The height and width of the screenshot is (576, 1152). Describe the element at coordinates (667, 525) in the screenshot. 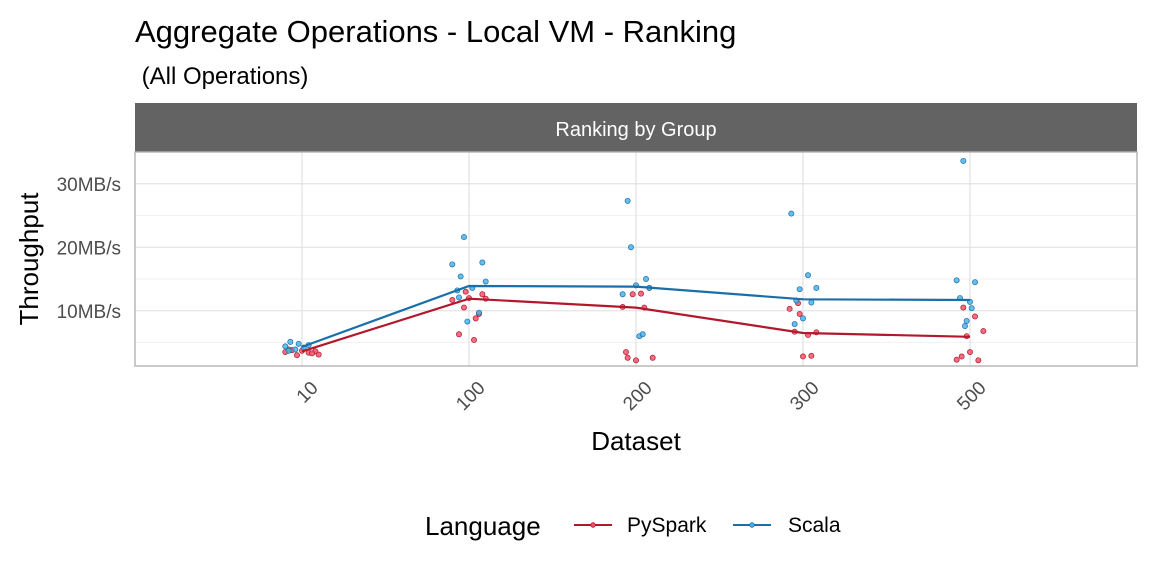

I see `legend-label-pyspark: PySpark` at that location.